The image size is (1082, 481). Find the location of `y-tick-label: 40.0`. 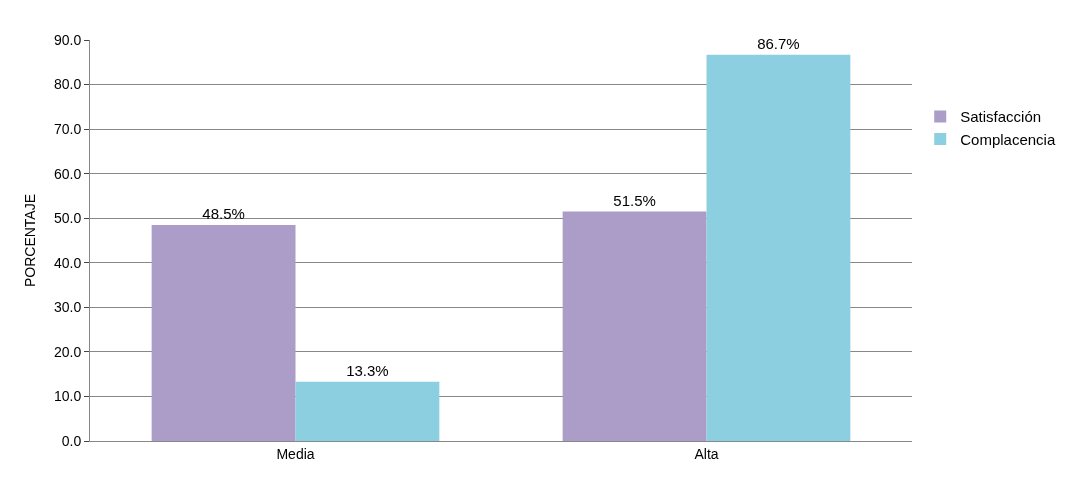

y-tick-label: 40.0 is located at coordinates (67, 262).